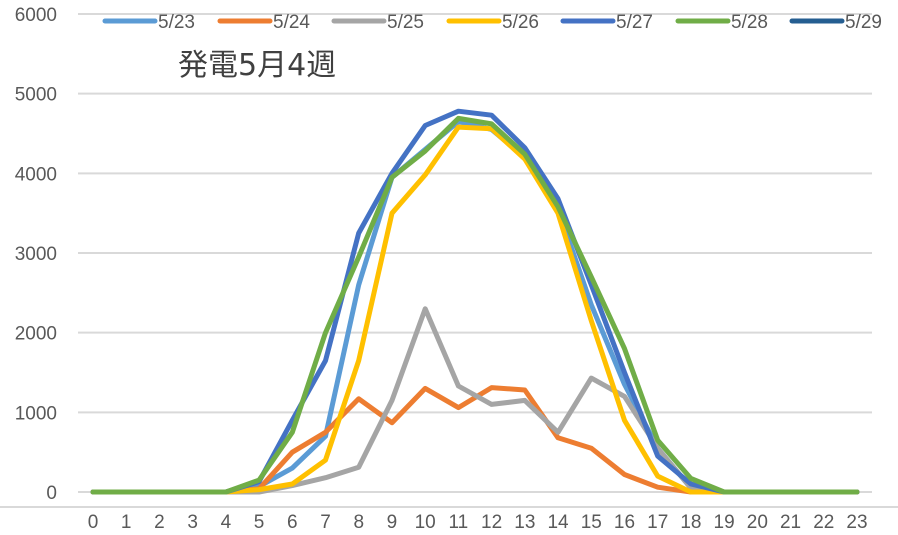 This screenshot has height=535, width=898. I want to click on legend-label: 5/29, so click(863, 22).